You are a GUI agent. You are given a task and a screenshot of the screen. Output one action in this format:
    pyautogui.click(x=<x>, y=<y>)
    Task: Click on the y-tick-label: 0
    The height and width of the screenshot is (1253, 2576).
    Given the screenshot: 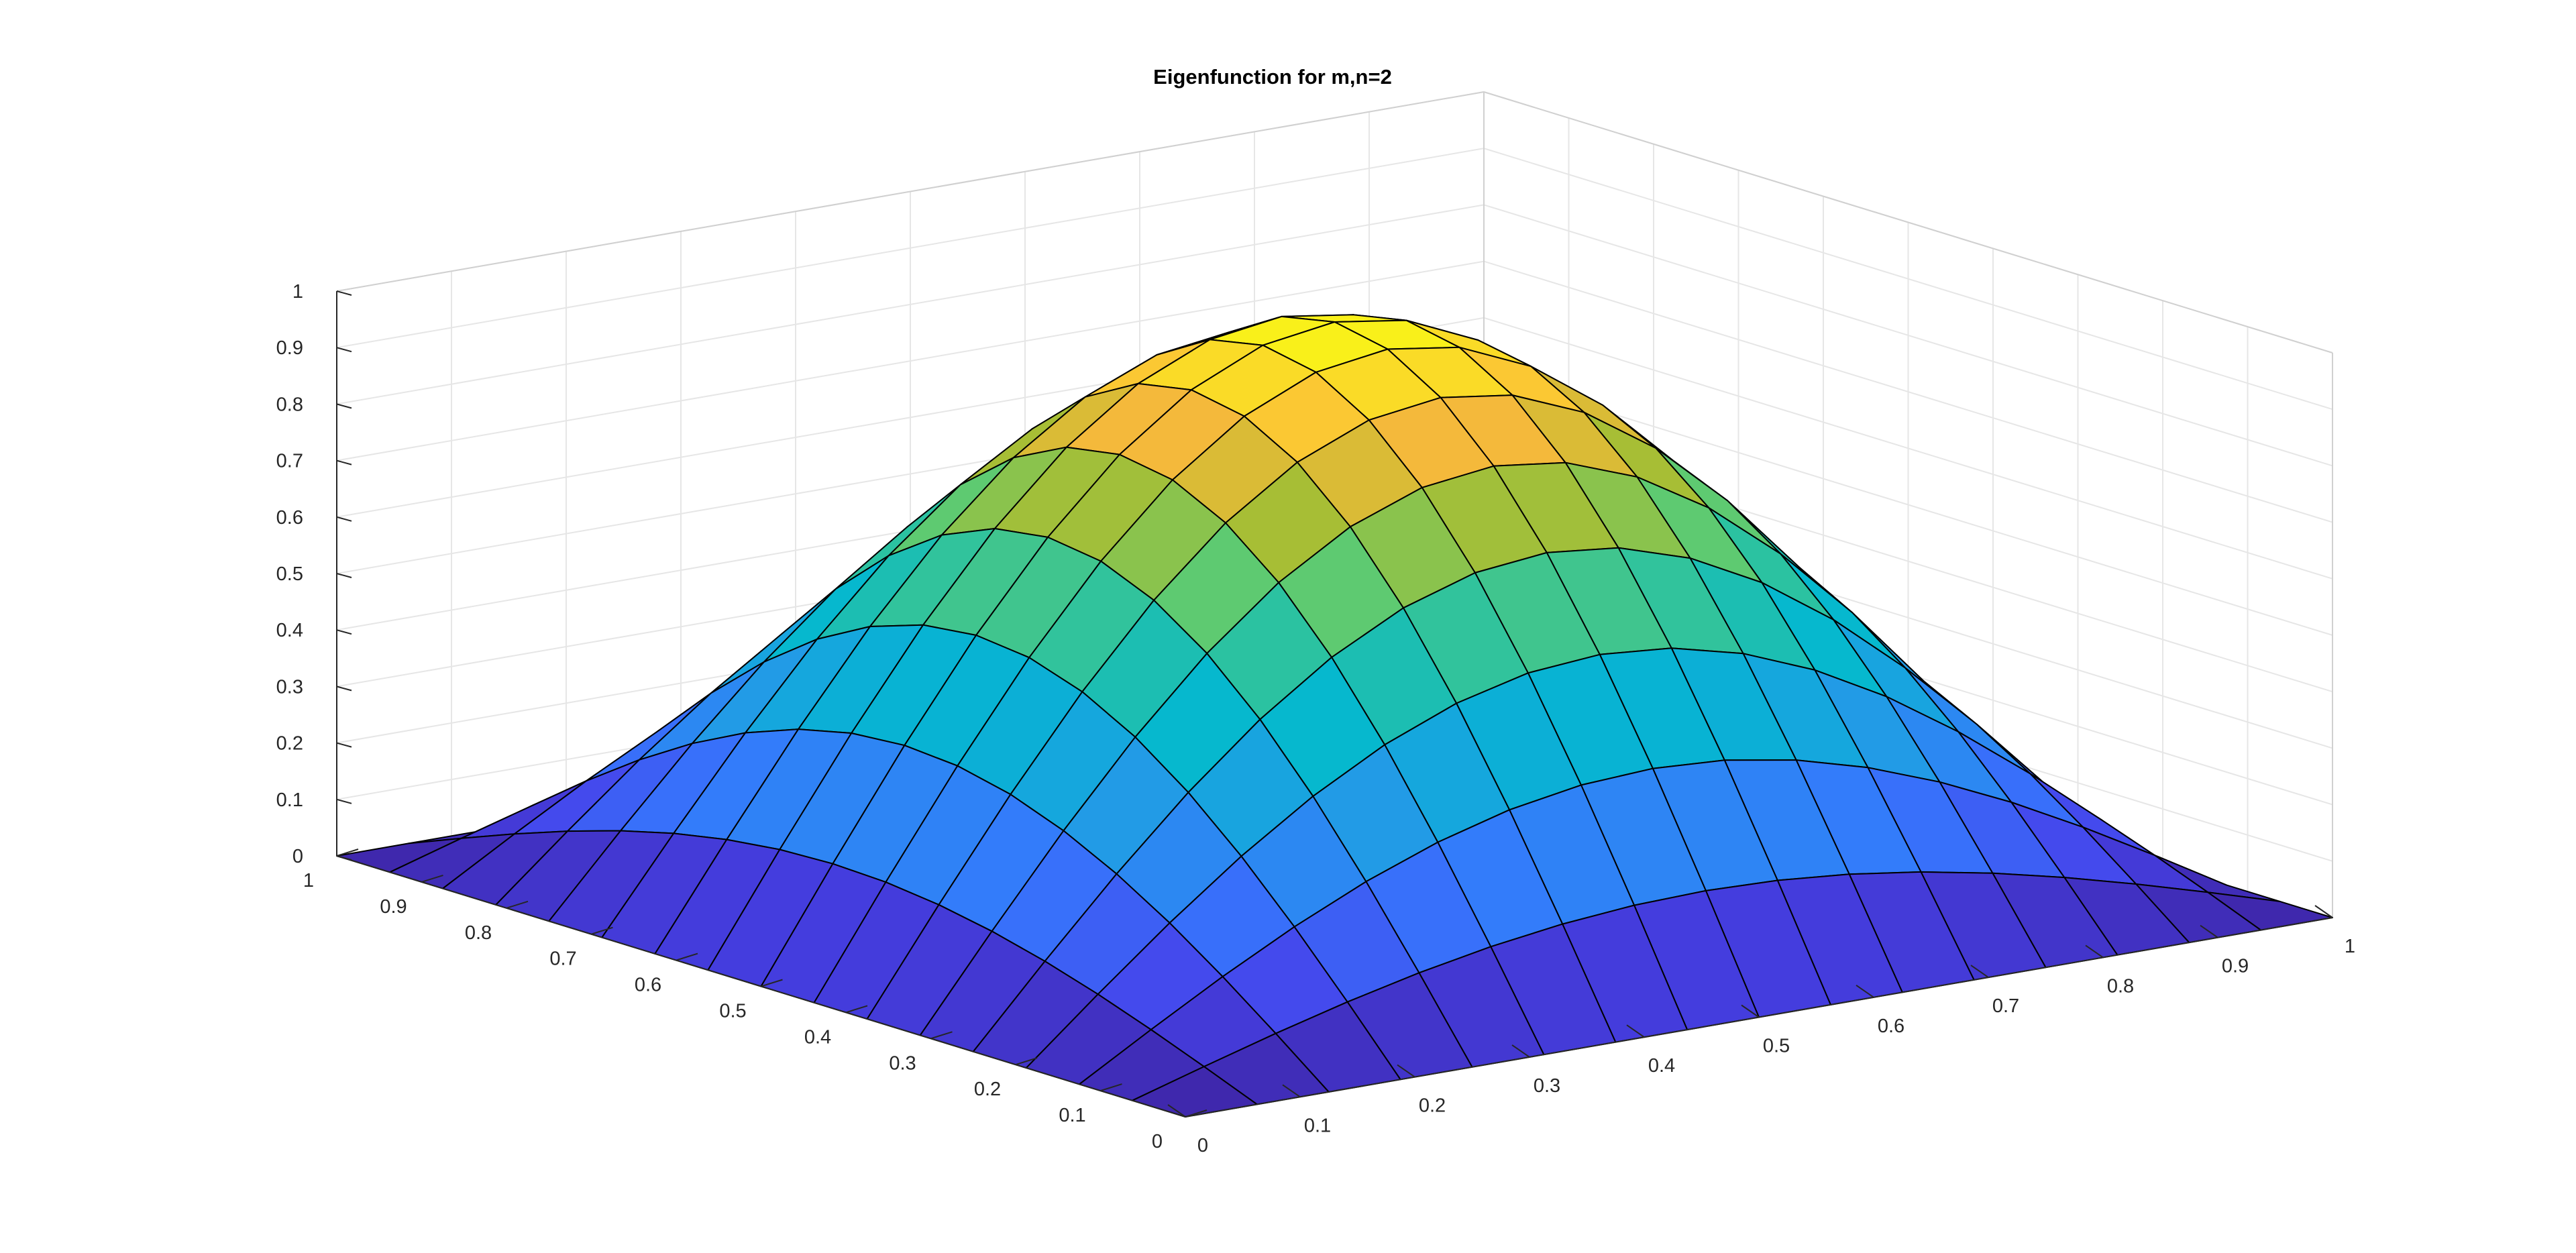 What is the action you would take?
    pyautogui.click(x=1157, y=1141)
    